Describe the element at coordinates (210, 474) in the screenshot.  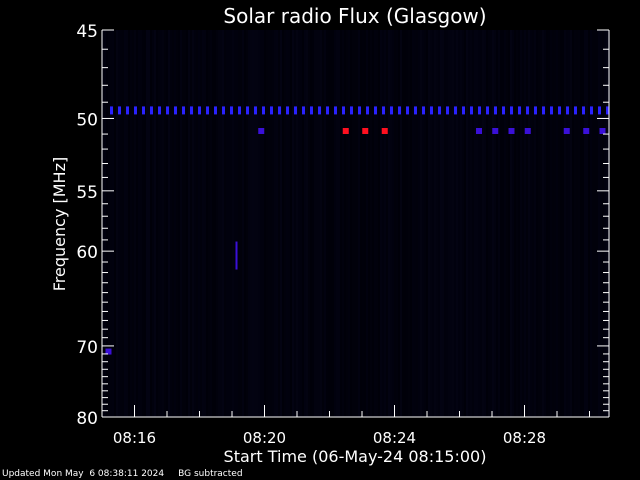
I see `background-note: BG subtracted` at that location.